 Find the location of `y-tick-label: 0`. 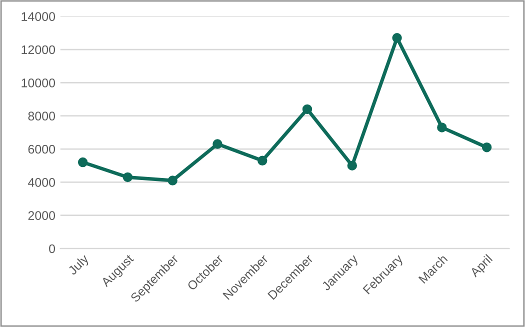

y-tick-label: 0 is located at coordinates (52, 249).